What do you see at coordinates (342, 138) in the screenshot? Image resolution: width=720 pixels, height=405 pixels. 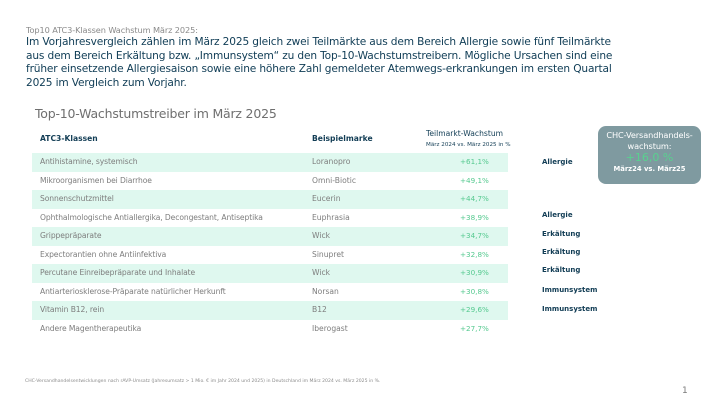 I see `column-header-brand: Beispielmarke` at bounding box center [342, 138].